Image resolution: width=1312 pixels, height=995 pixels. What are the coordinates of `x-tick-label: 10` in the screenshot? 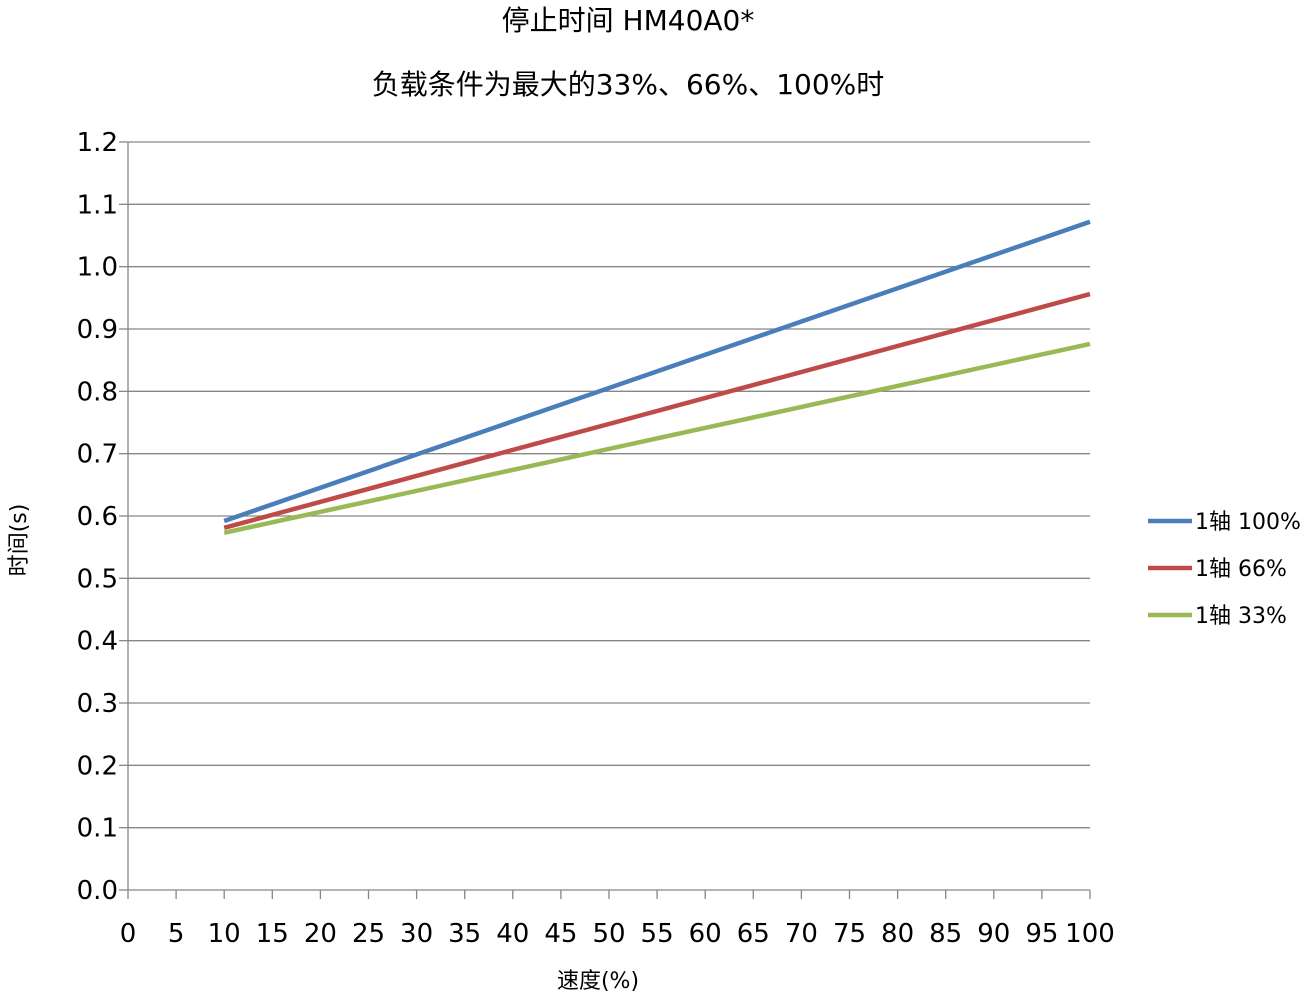 It's located at (224, 934).